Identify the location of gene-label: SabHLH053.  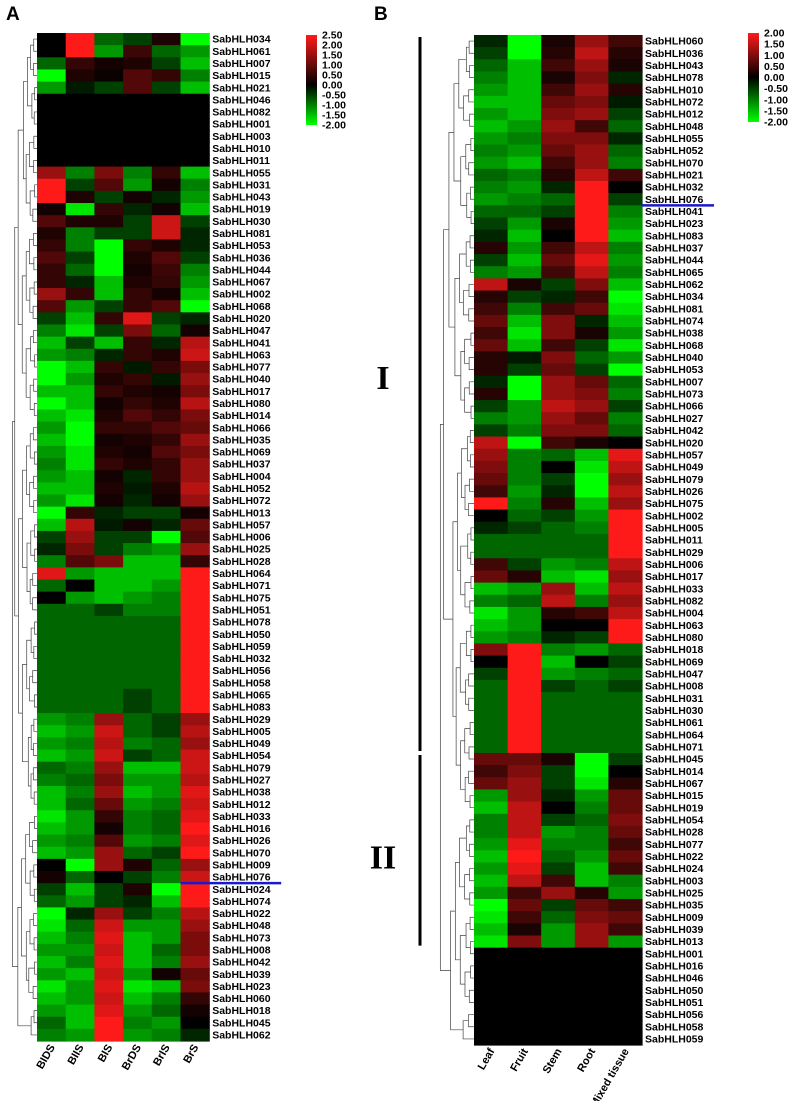
(674, 370).